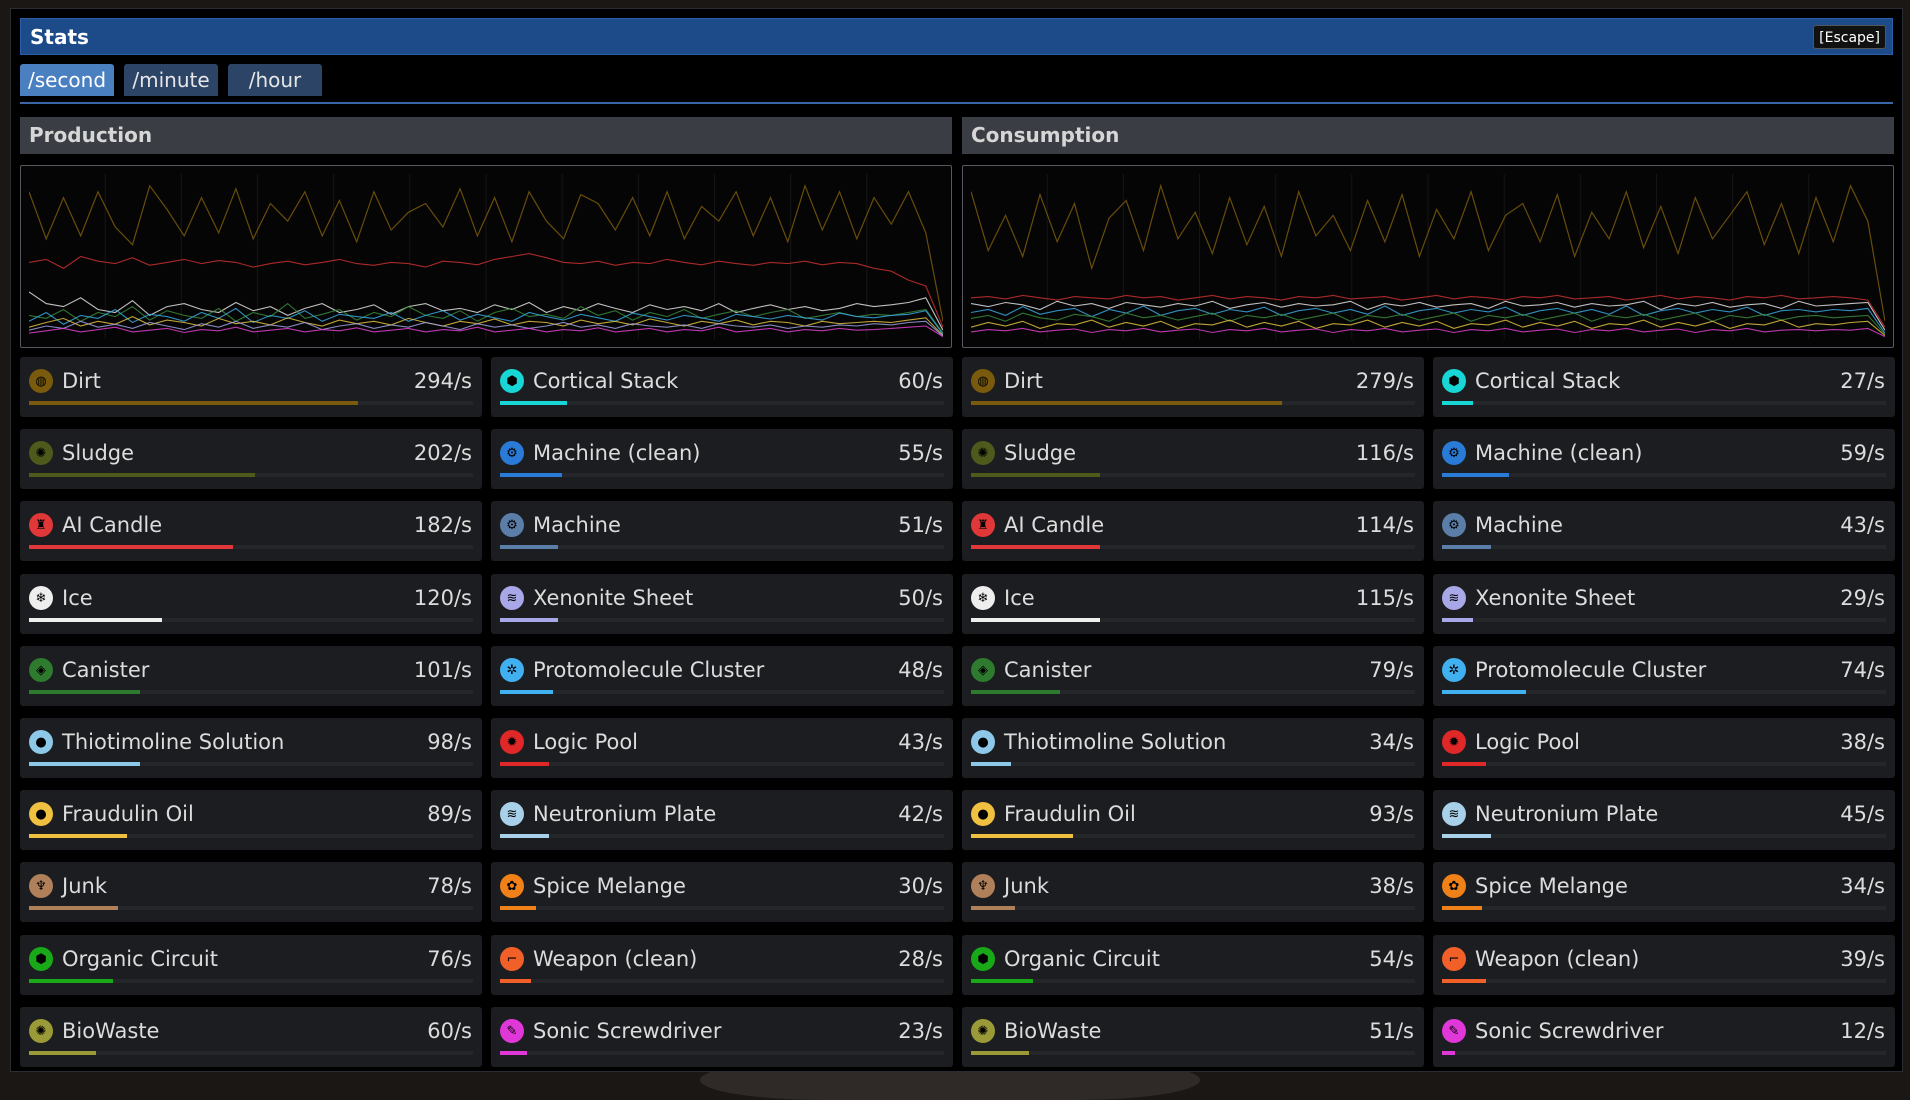 Image resolution: width=1910 pixels, height=1100 pixels. What do you see at coordinates (1664, 820) in the screenshot?
I see `consumption-row: ≋ Neutronium Plate 45/s` at bounding box center [1664, 820].